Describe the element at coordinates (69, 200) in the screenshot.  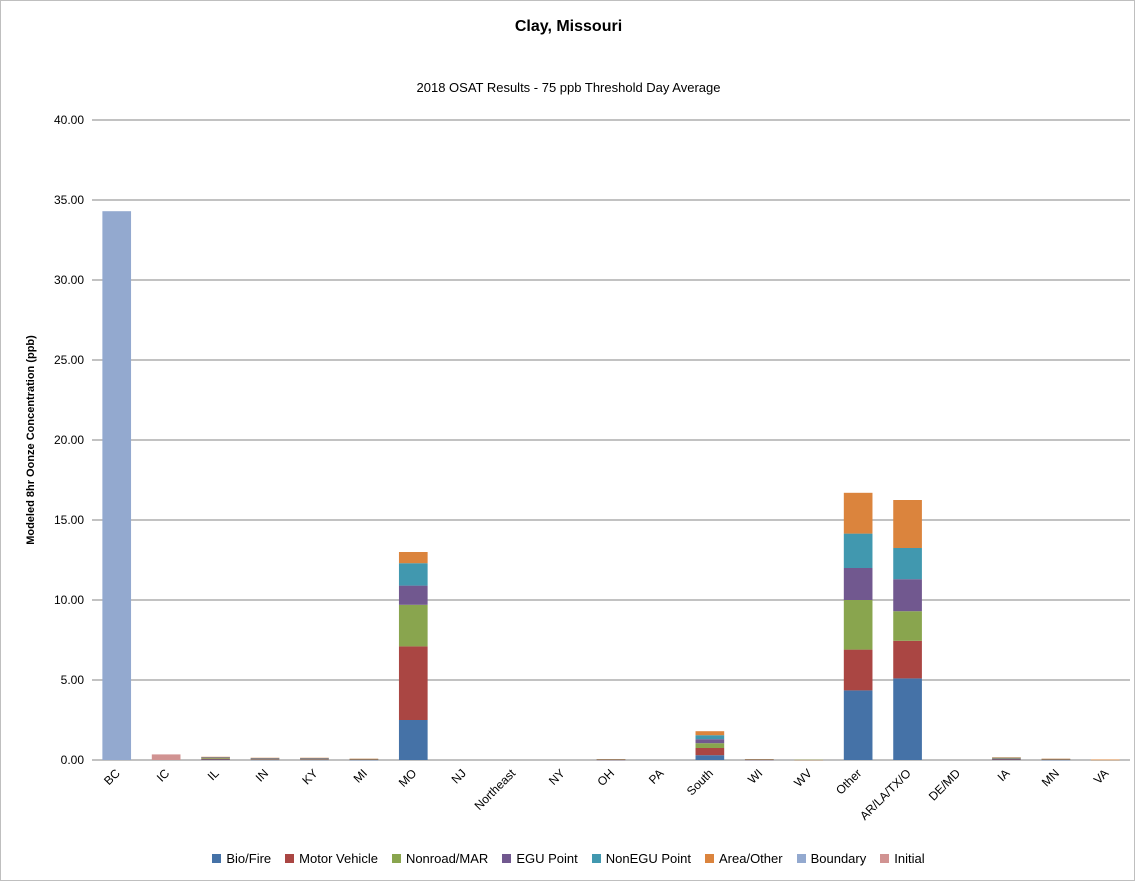
I see `y-tick-label: 35.00` at that location.